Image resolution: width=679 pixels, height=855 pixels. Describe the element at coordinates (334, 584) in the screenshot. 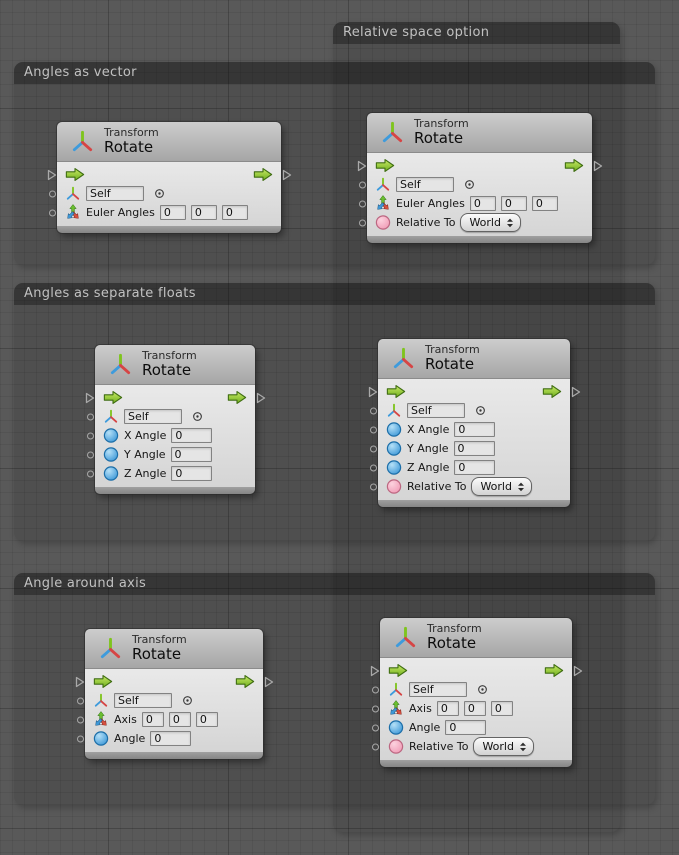

I see `group-title: Angle around axis` at that location.